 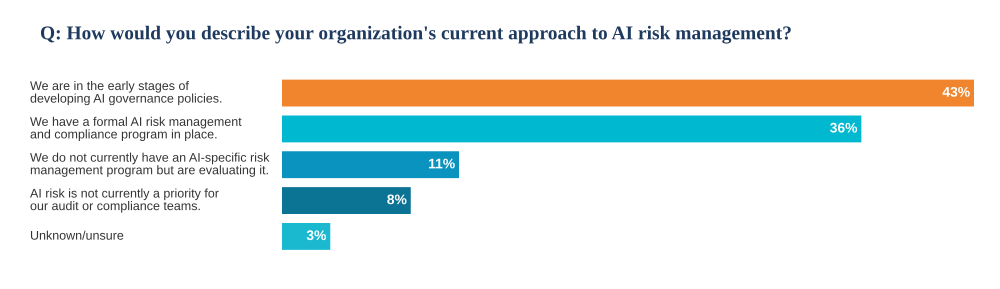 I want to click on data-label: 8%, so click(x=397, y=199).